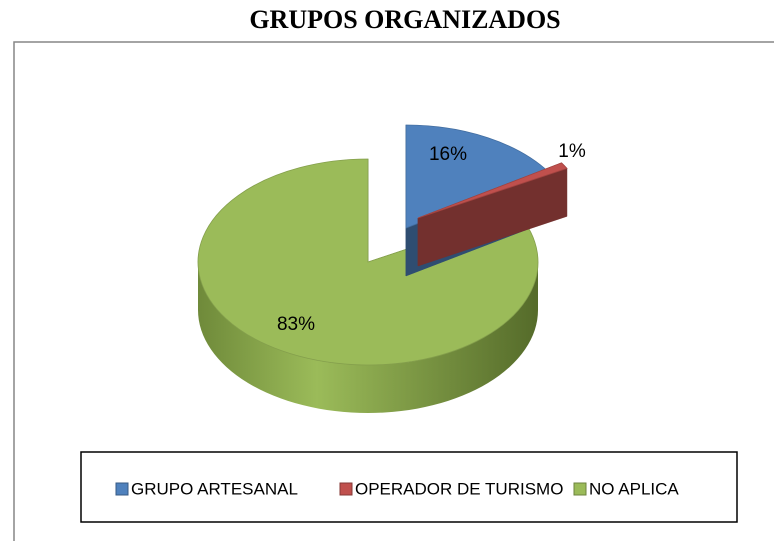 Image resolution: width=774 pixels, height=541 pixels. I want to click on data-label: 83%, so click(296, 324).